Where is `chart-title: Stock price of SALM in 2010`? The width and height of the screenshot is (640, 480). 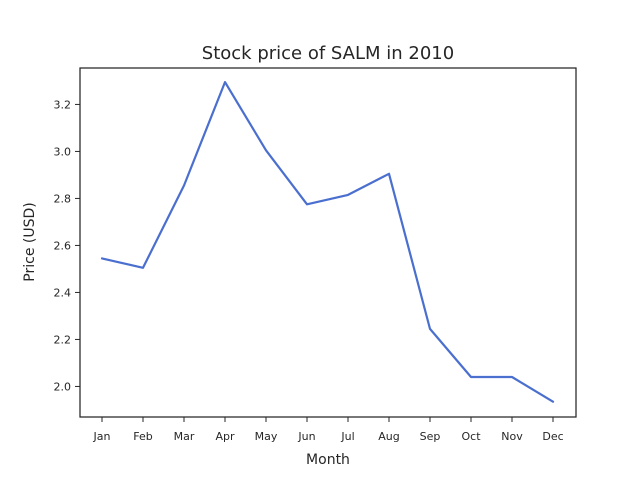
chart-title: Stock price of SALM in 2010 is located at coordinates (328, 53).